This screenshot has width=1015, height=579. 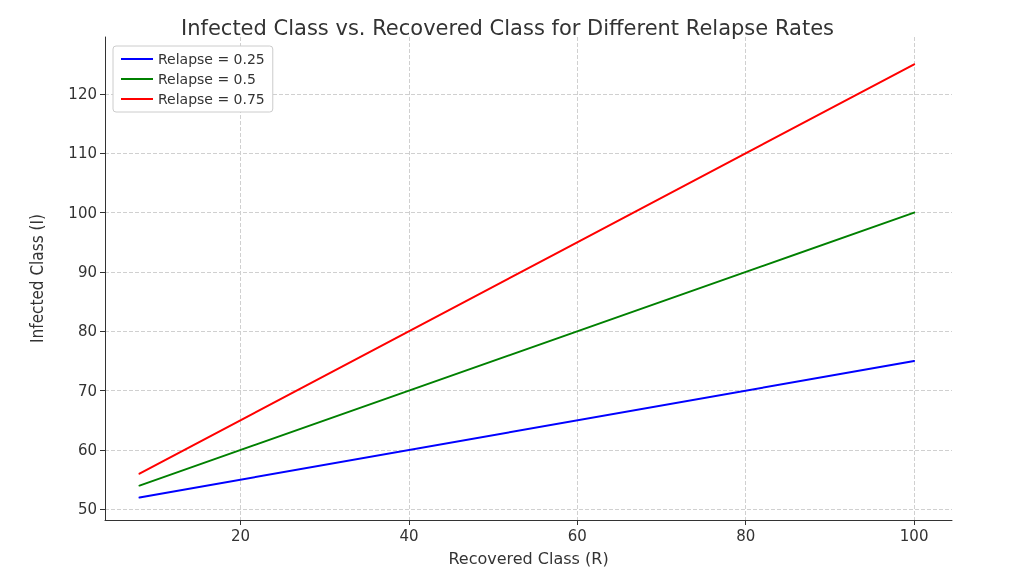 I want to click on y-tick-label: 80, so click(x=87, y=331).